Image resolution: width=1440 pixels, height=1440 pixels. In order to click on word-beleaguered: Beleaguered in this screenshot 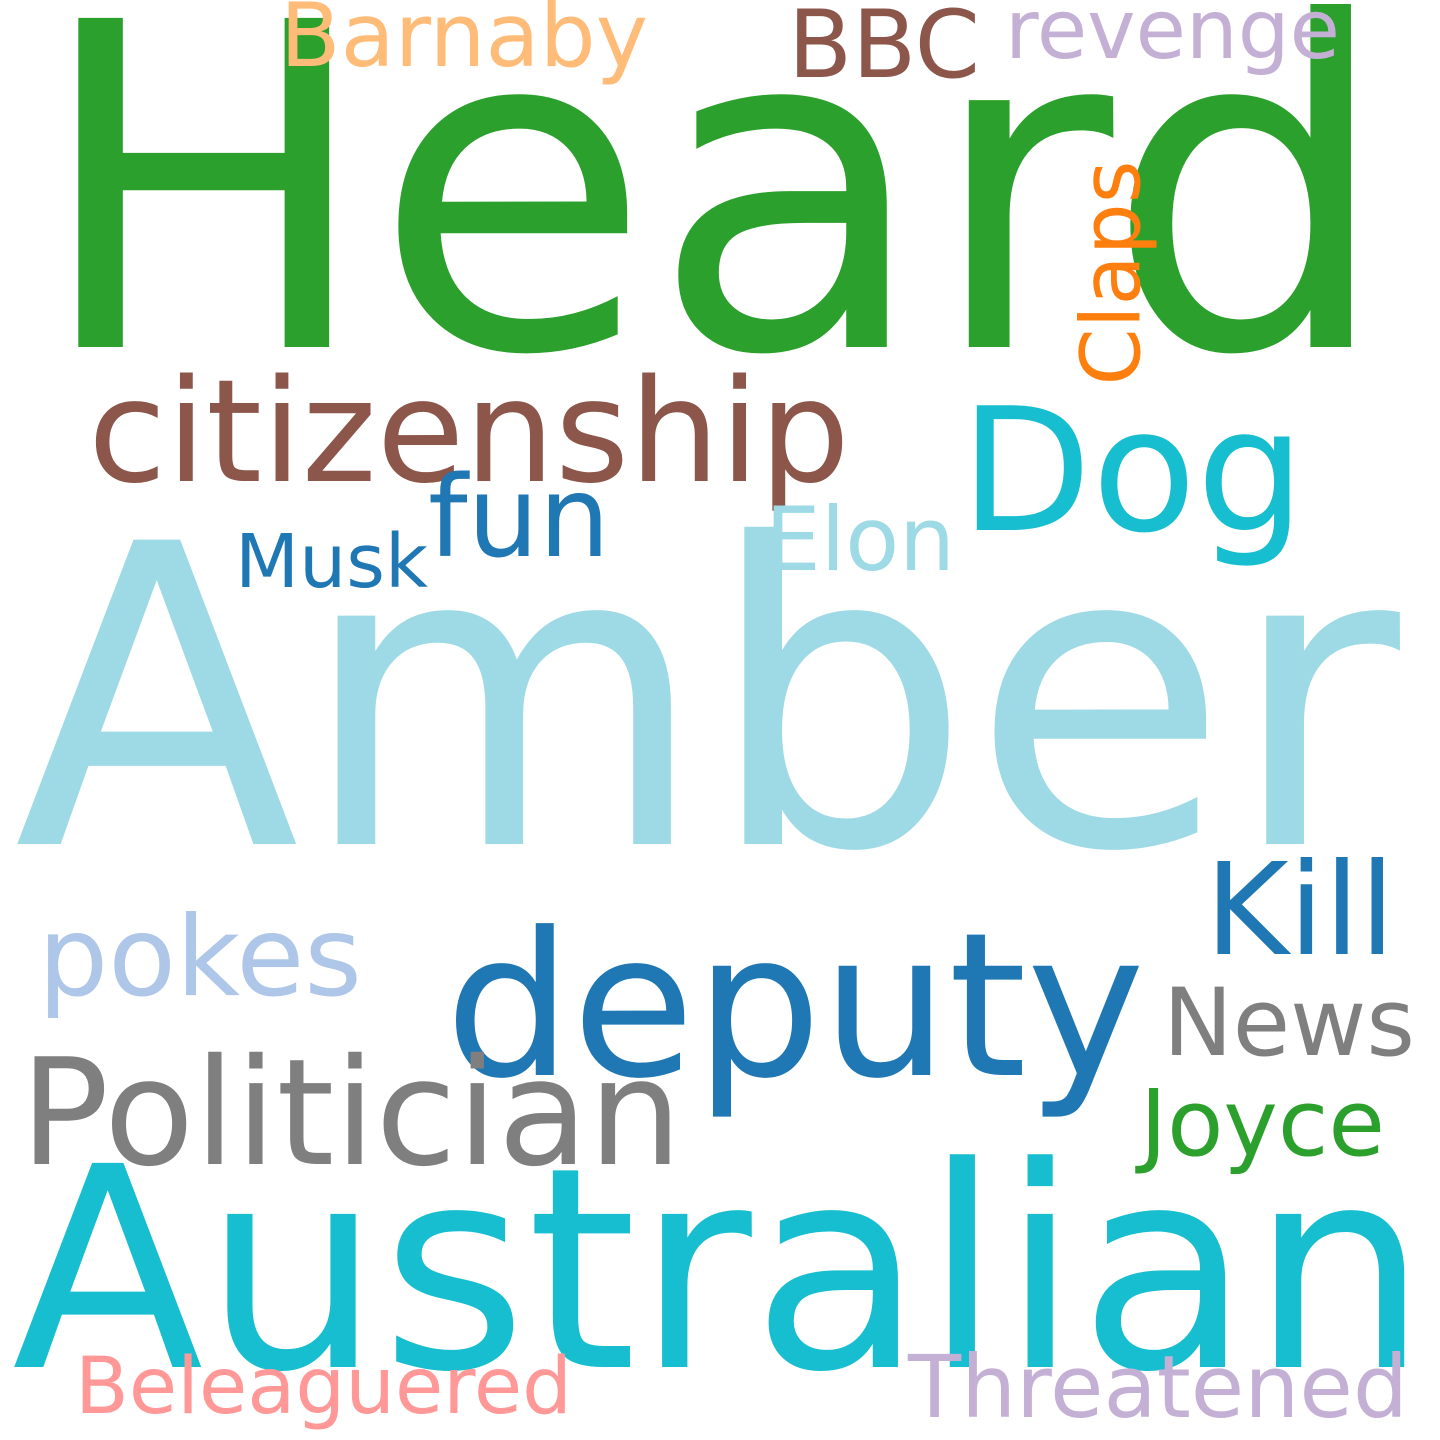, I will do `click(323, 1385)`.